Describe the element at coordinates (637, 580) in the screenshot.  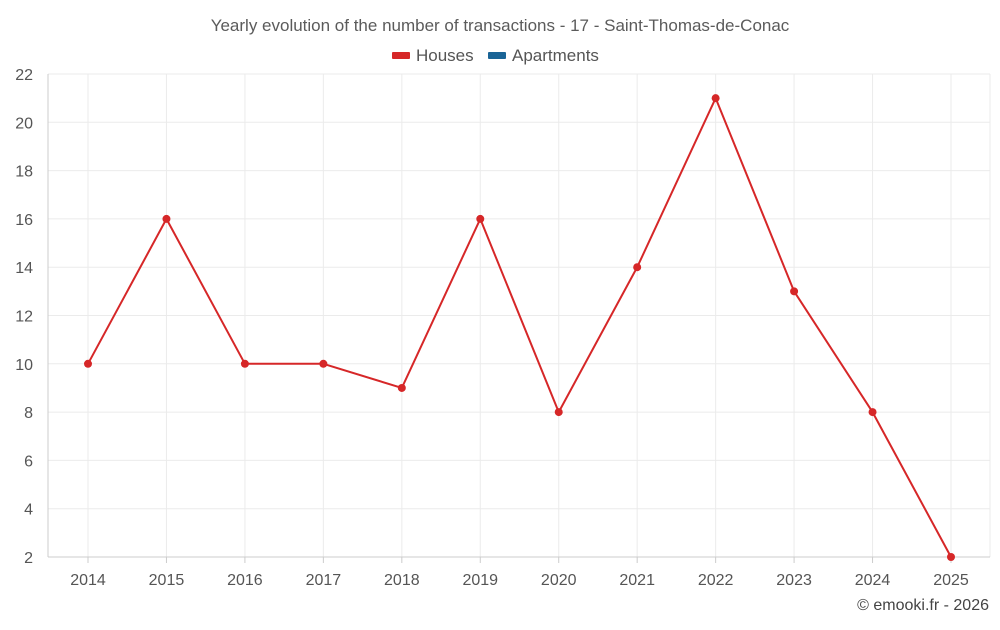
I see `x-tick-label: 2021` at that location.